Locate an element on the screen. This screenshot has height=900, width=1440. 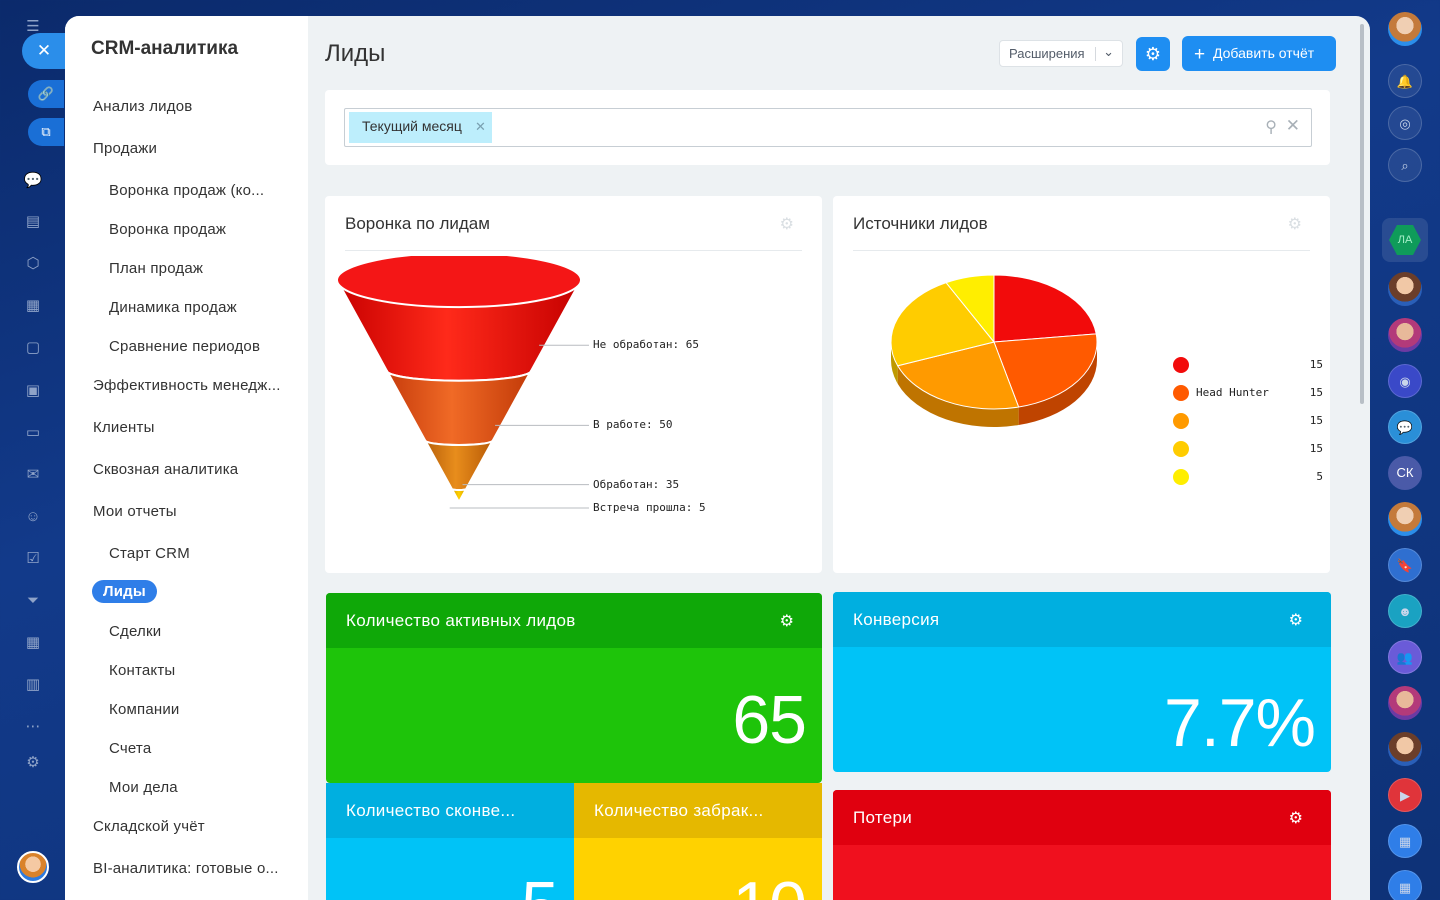
rejected-leads-tile: Количество забрак... 10 is located at coordinates (698, 841).